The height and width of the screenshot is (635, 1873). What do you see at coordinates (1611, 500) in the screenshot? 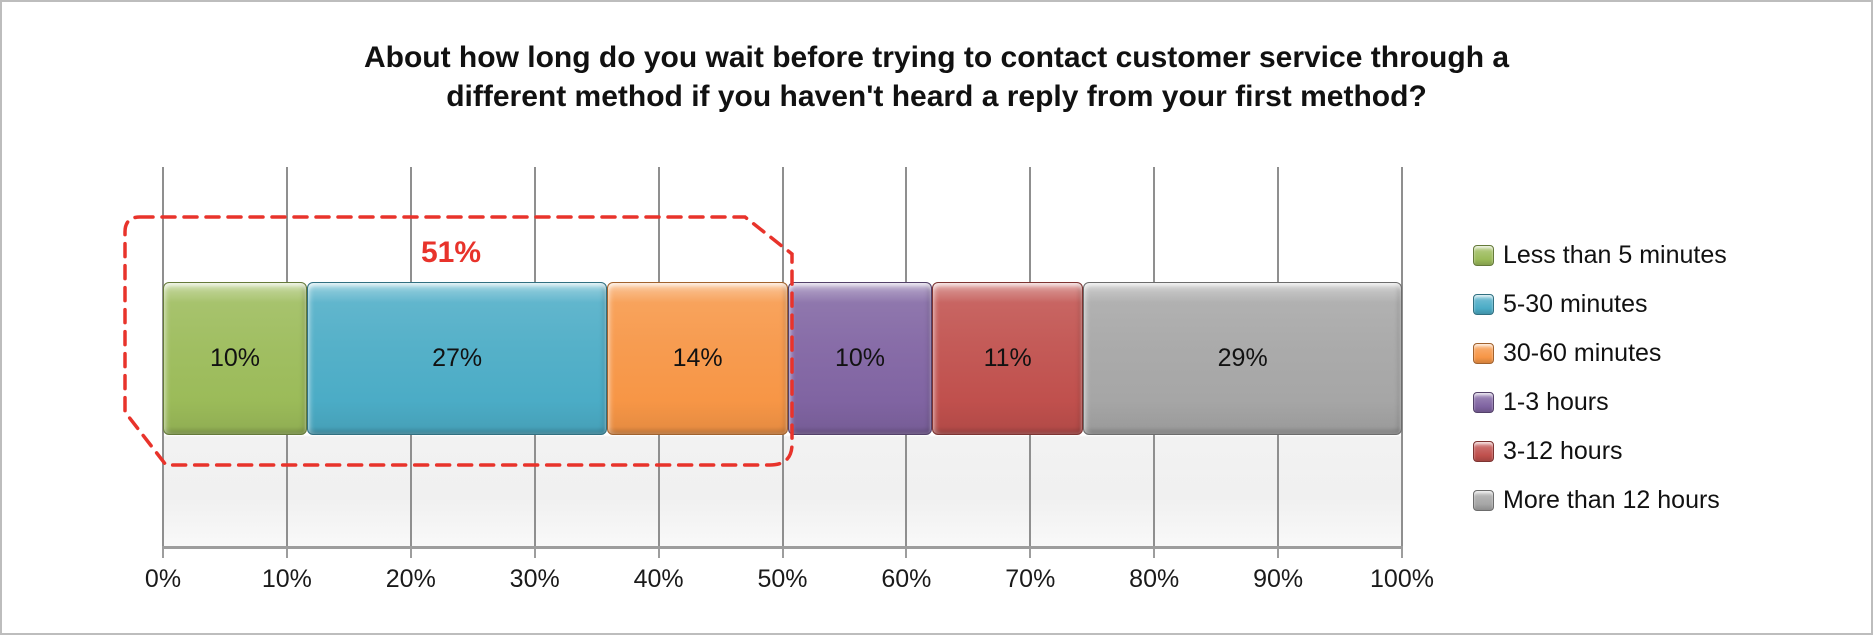
I see `legend-label: More than 12 hours` at bounding box center [1611, 500].